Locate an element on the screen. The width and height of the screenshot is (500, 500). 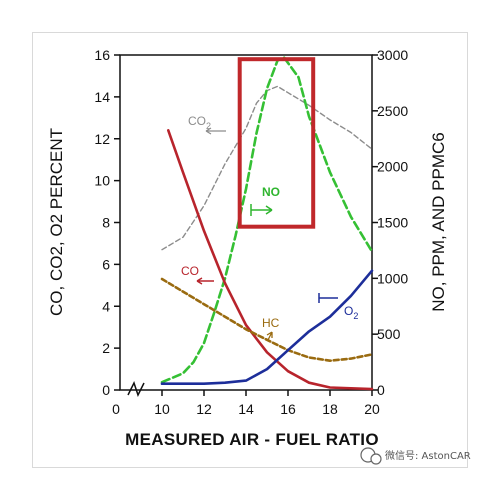
left-tick-label: 14 is located at coordinates (102, 97).